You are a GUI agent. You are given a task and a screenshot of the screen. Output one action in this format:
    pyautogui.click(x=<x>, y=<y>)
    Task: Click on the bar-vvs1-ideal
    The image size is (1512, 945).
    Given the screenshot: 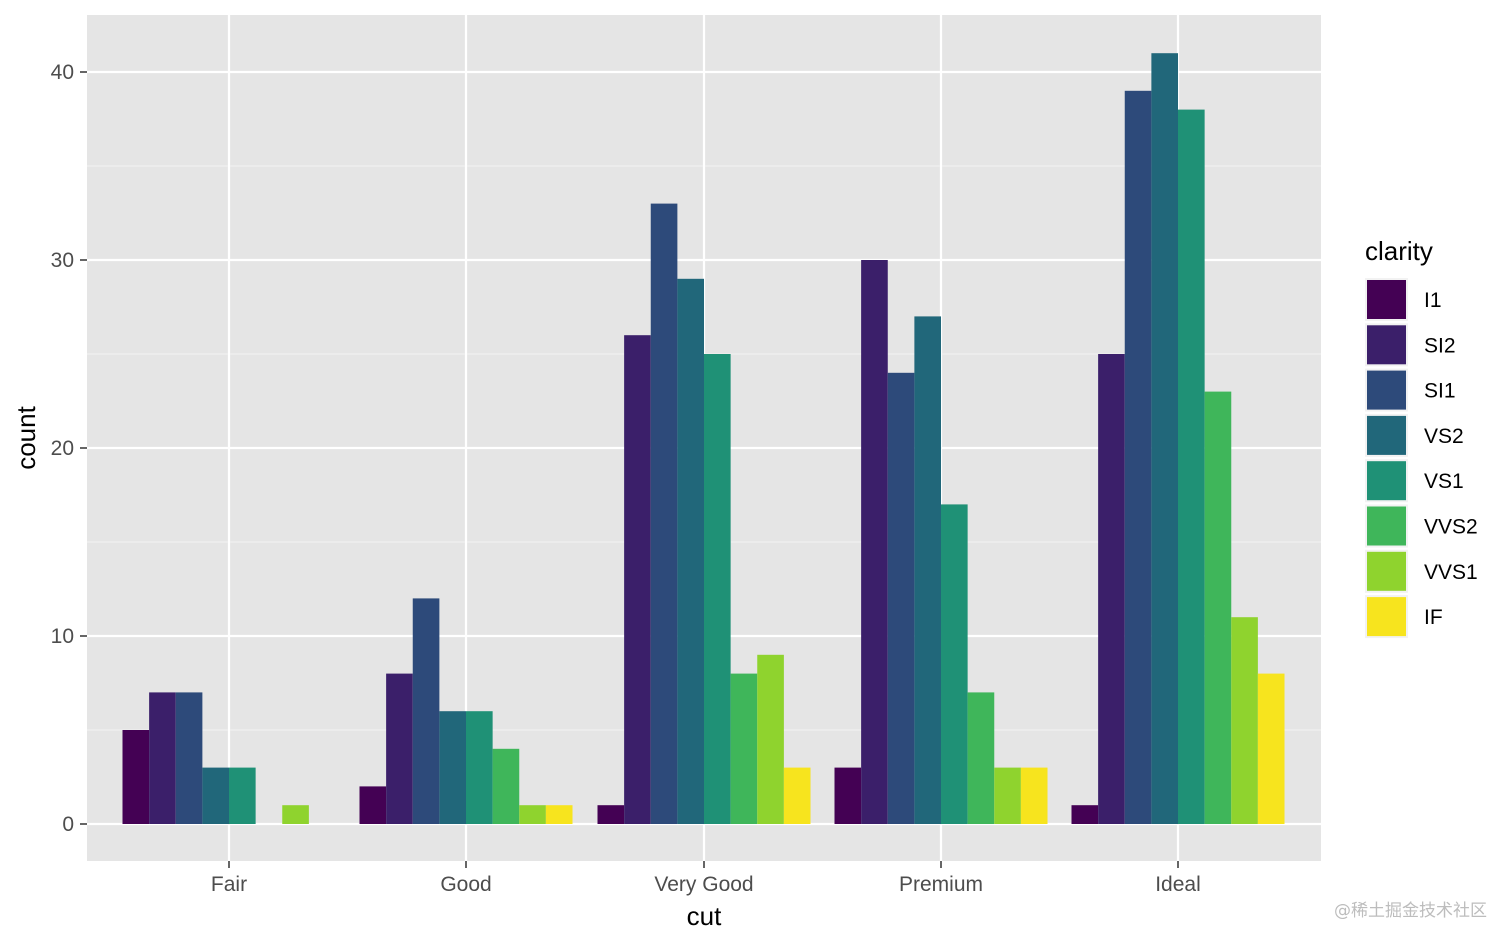 What is the action you would take?
    pyautogui.click(x=1244, y=720)
    